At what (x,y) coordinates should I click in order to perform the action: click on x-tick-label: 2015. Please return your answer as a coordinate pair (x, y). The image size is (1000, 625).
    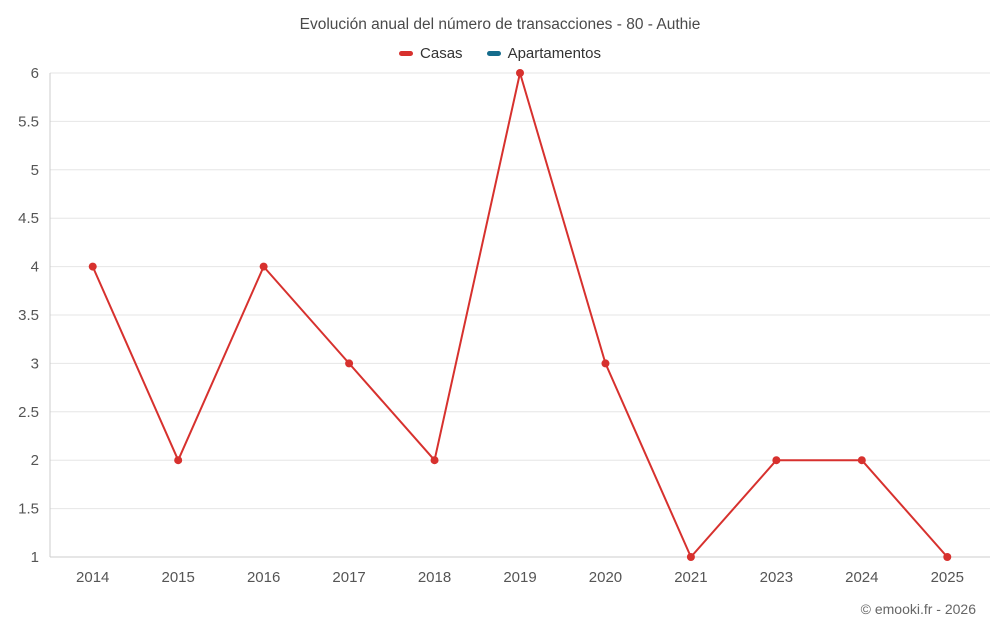
    Looking at the image, I should click on (177, 577).